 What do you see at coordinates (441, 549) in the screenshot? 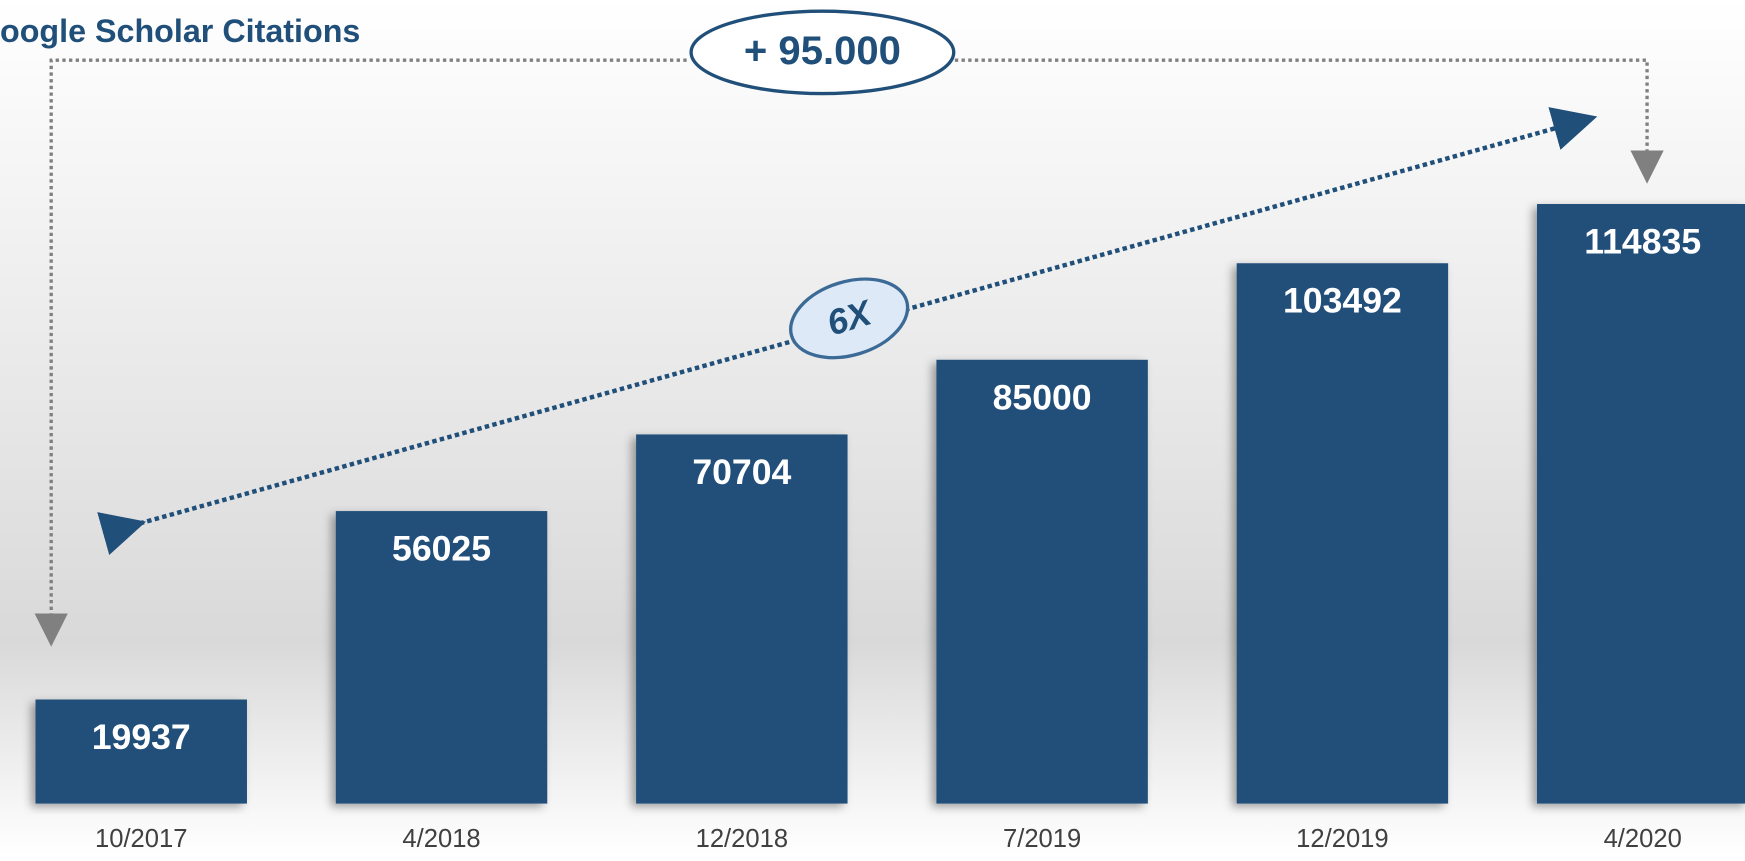
I see `value-label: 56025` at bounding box center [441, 549].